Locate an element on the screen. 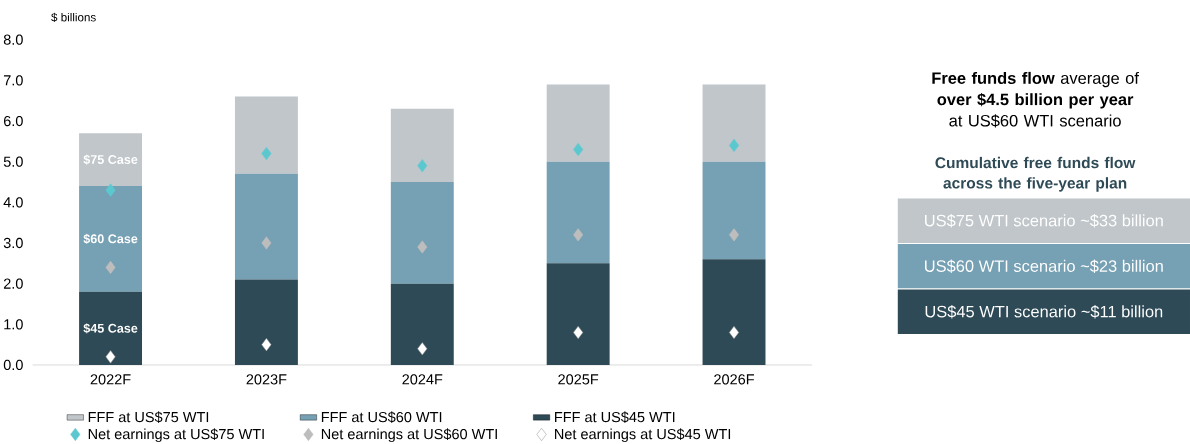 The height and width of the screenshot is (444, 1190). y-tick-label: 0.0 is located at coordinates (13, 364).